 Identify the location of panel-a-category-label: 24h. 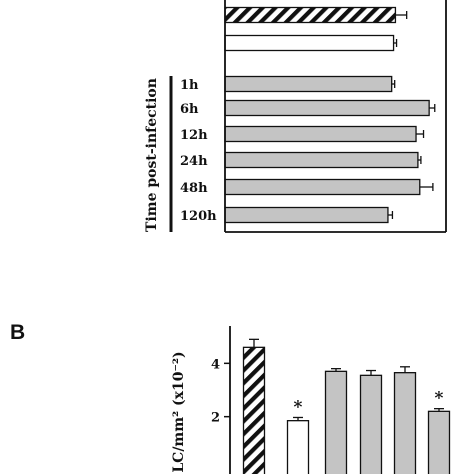
(194, 161).